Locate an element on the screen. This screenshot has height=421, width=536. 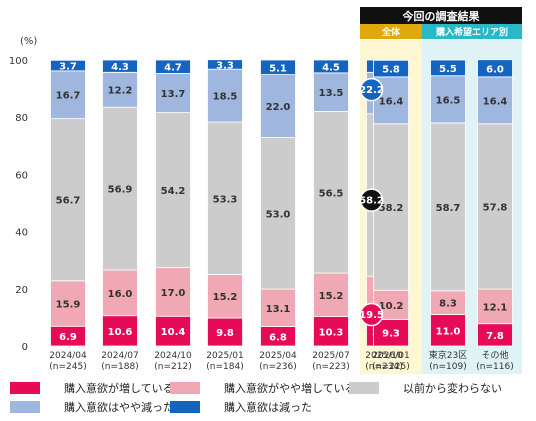
legend-label: 以前から変わらない is located at coordinates (452, 388).